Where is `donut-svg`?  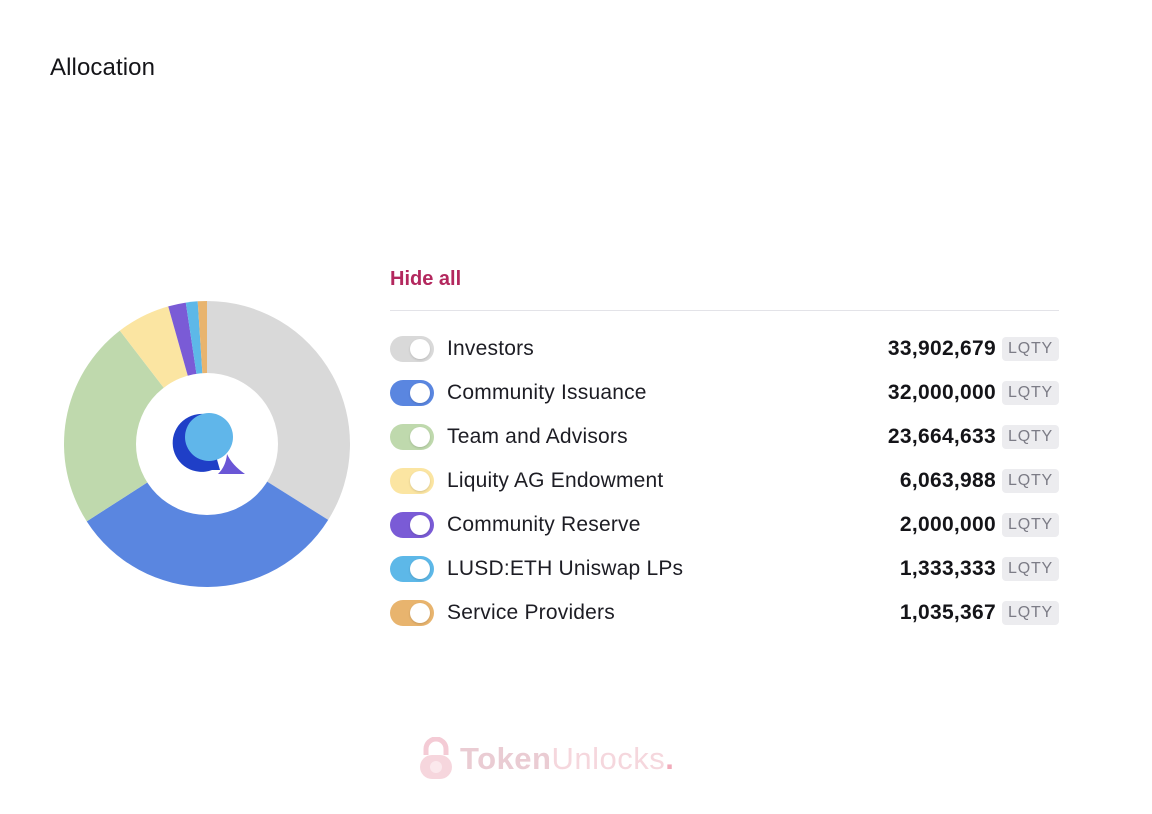
donut-svg is located at coordinates (207, 444).